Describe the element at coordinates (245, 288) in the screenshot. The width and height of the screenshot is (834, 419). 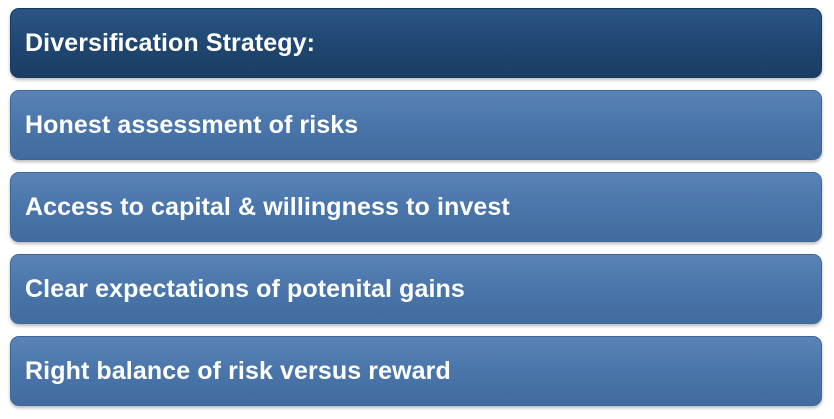
I see `strategy-item-label: Clear expectations of potenital gains` at that location.